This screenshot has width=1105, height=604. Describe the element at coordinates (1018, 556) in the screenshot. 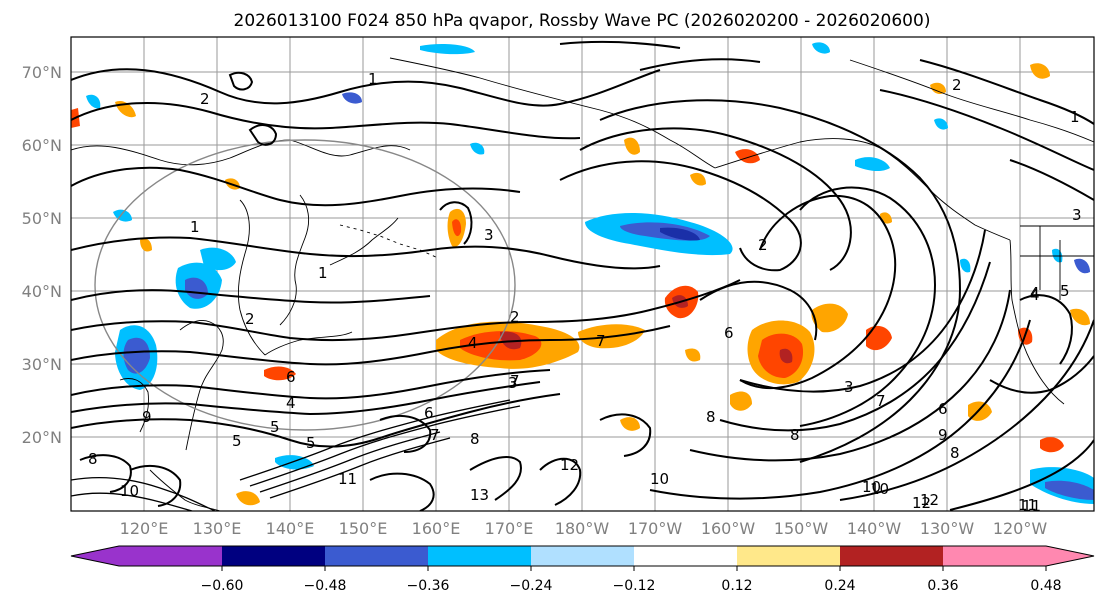

I see `colorbar-extend-max` at that location.